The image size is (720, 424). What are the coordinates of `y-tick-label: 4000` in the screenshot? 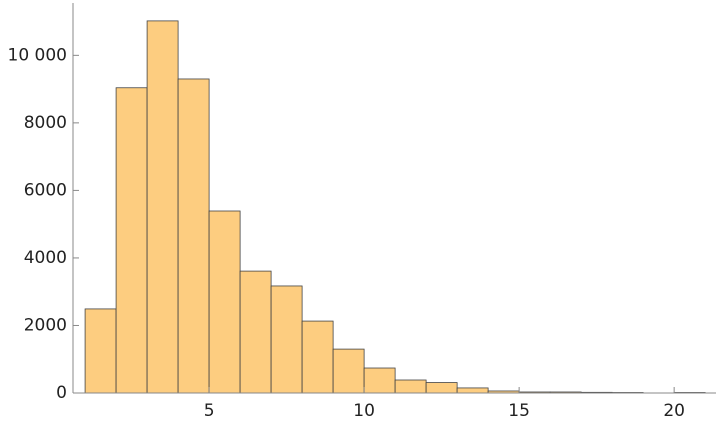 It's located at (45, 258).